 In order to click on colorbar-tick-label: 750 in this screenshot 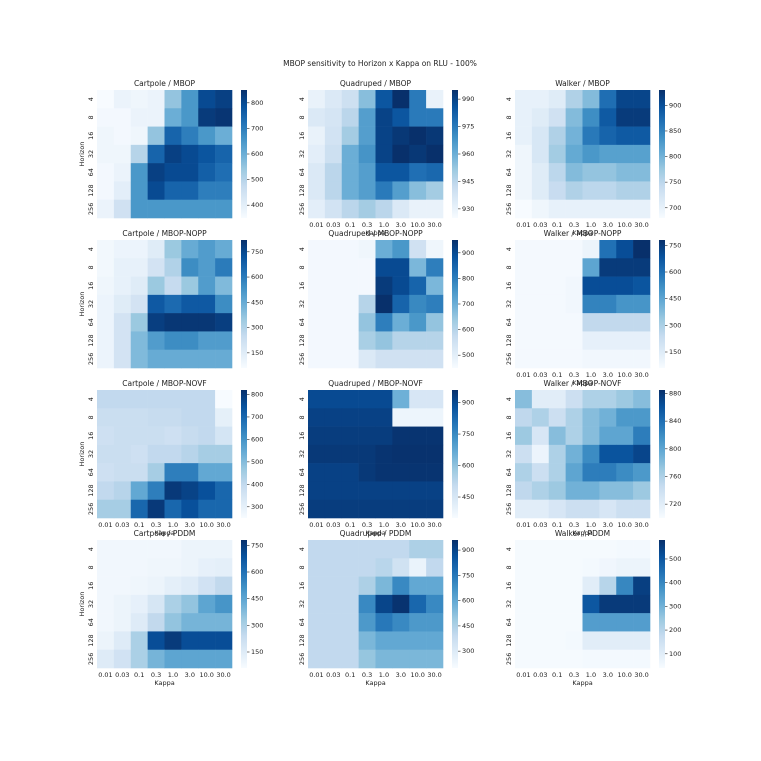, I will do `click(257, 252)`.